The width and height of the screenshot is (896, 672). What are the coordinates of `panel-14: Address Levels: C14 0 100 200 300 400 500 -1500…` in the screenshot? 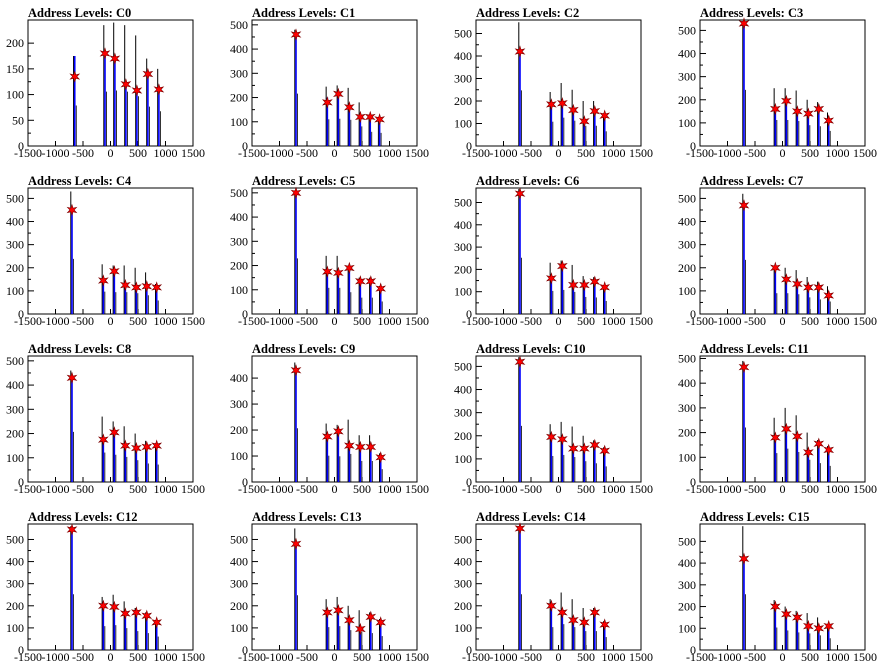 It's located at (553, 587).